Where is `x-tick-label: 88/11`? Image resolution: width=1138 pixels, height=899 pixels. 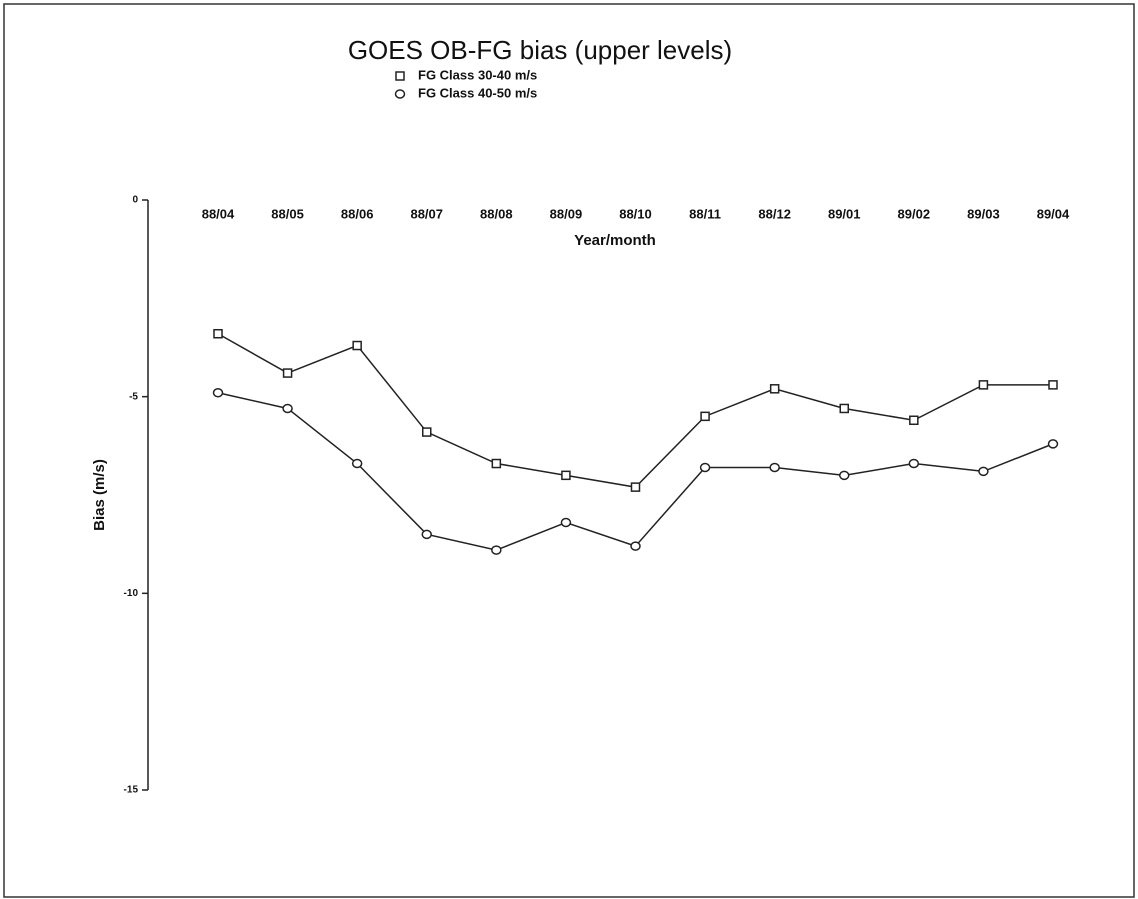
x-tick-label: 88/11 is located at coordinates (705, 213).